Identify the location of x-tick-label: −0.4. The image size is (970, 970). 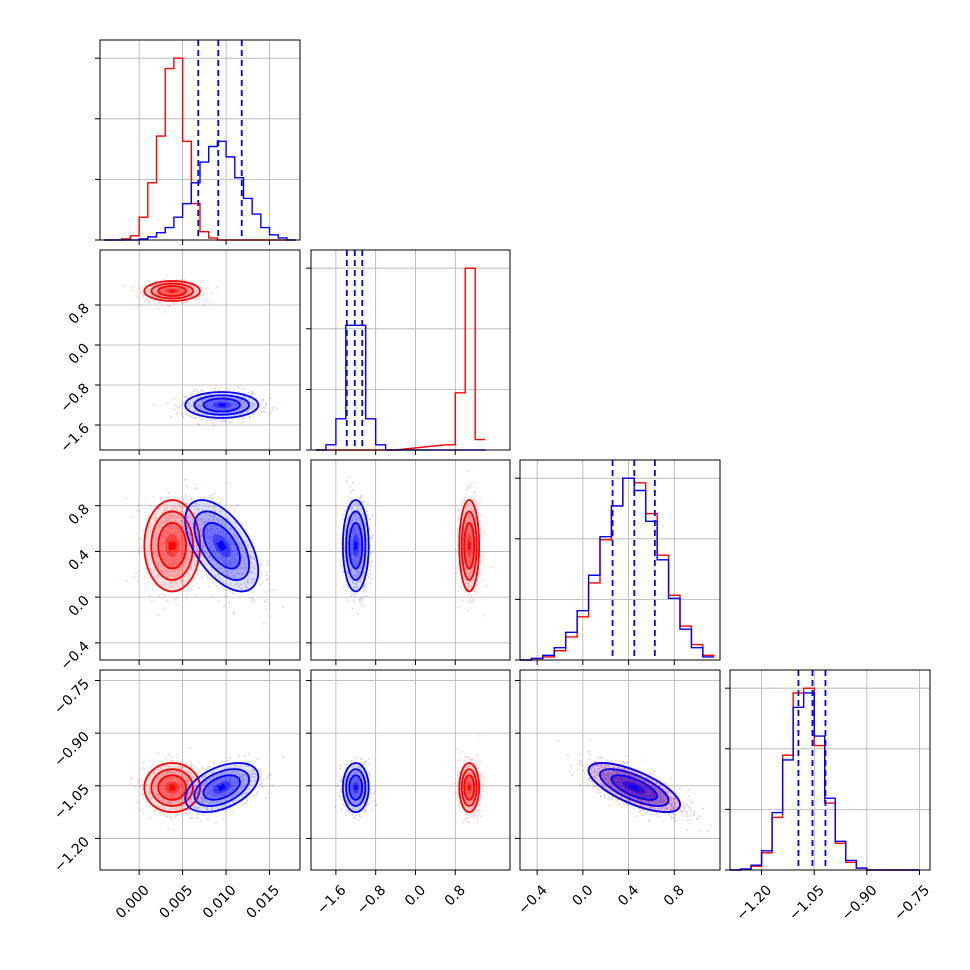
(532, 899).